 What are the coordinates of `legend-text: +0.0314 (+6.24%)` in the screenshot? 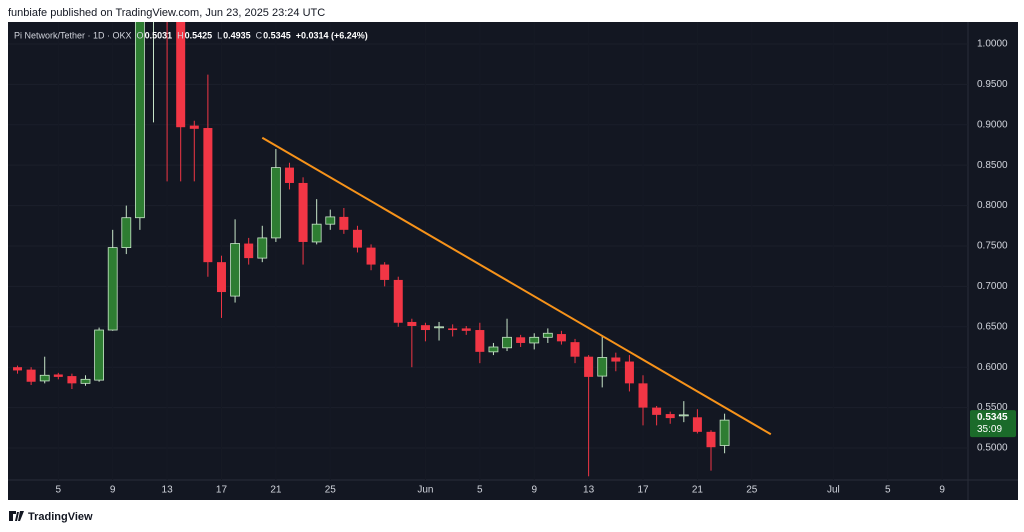 It's located at (332, 35).